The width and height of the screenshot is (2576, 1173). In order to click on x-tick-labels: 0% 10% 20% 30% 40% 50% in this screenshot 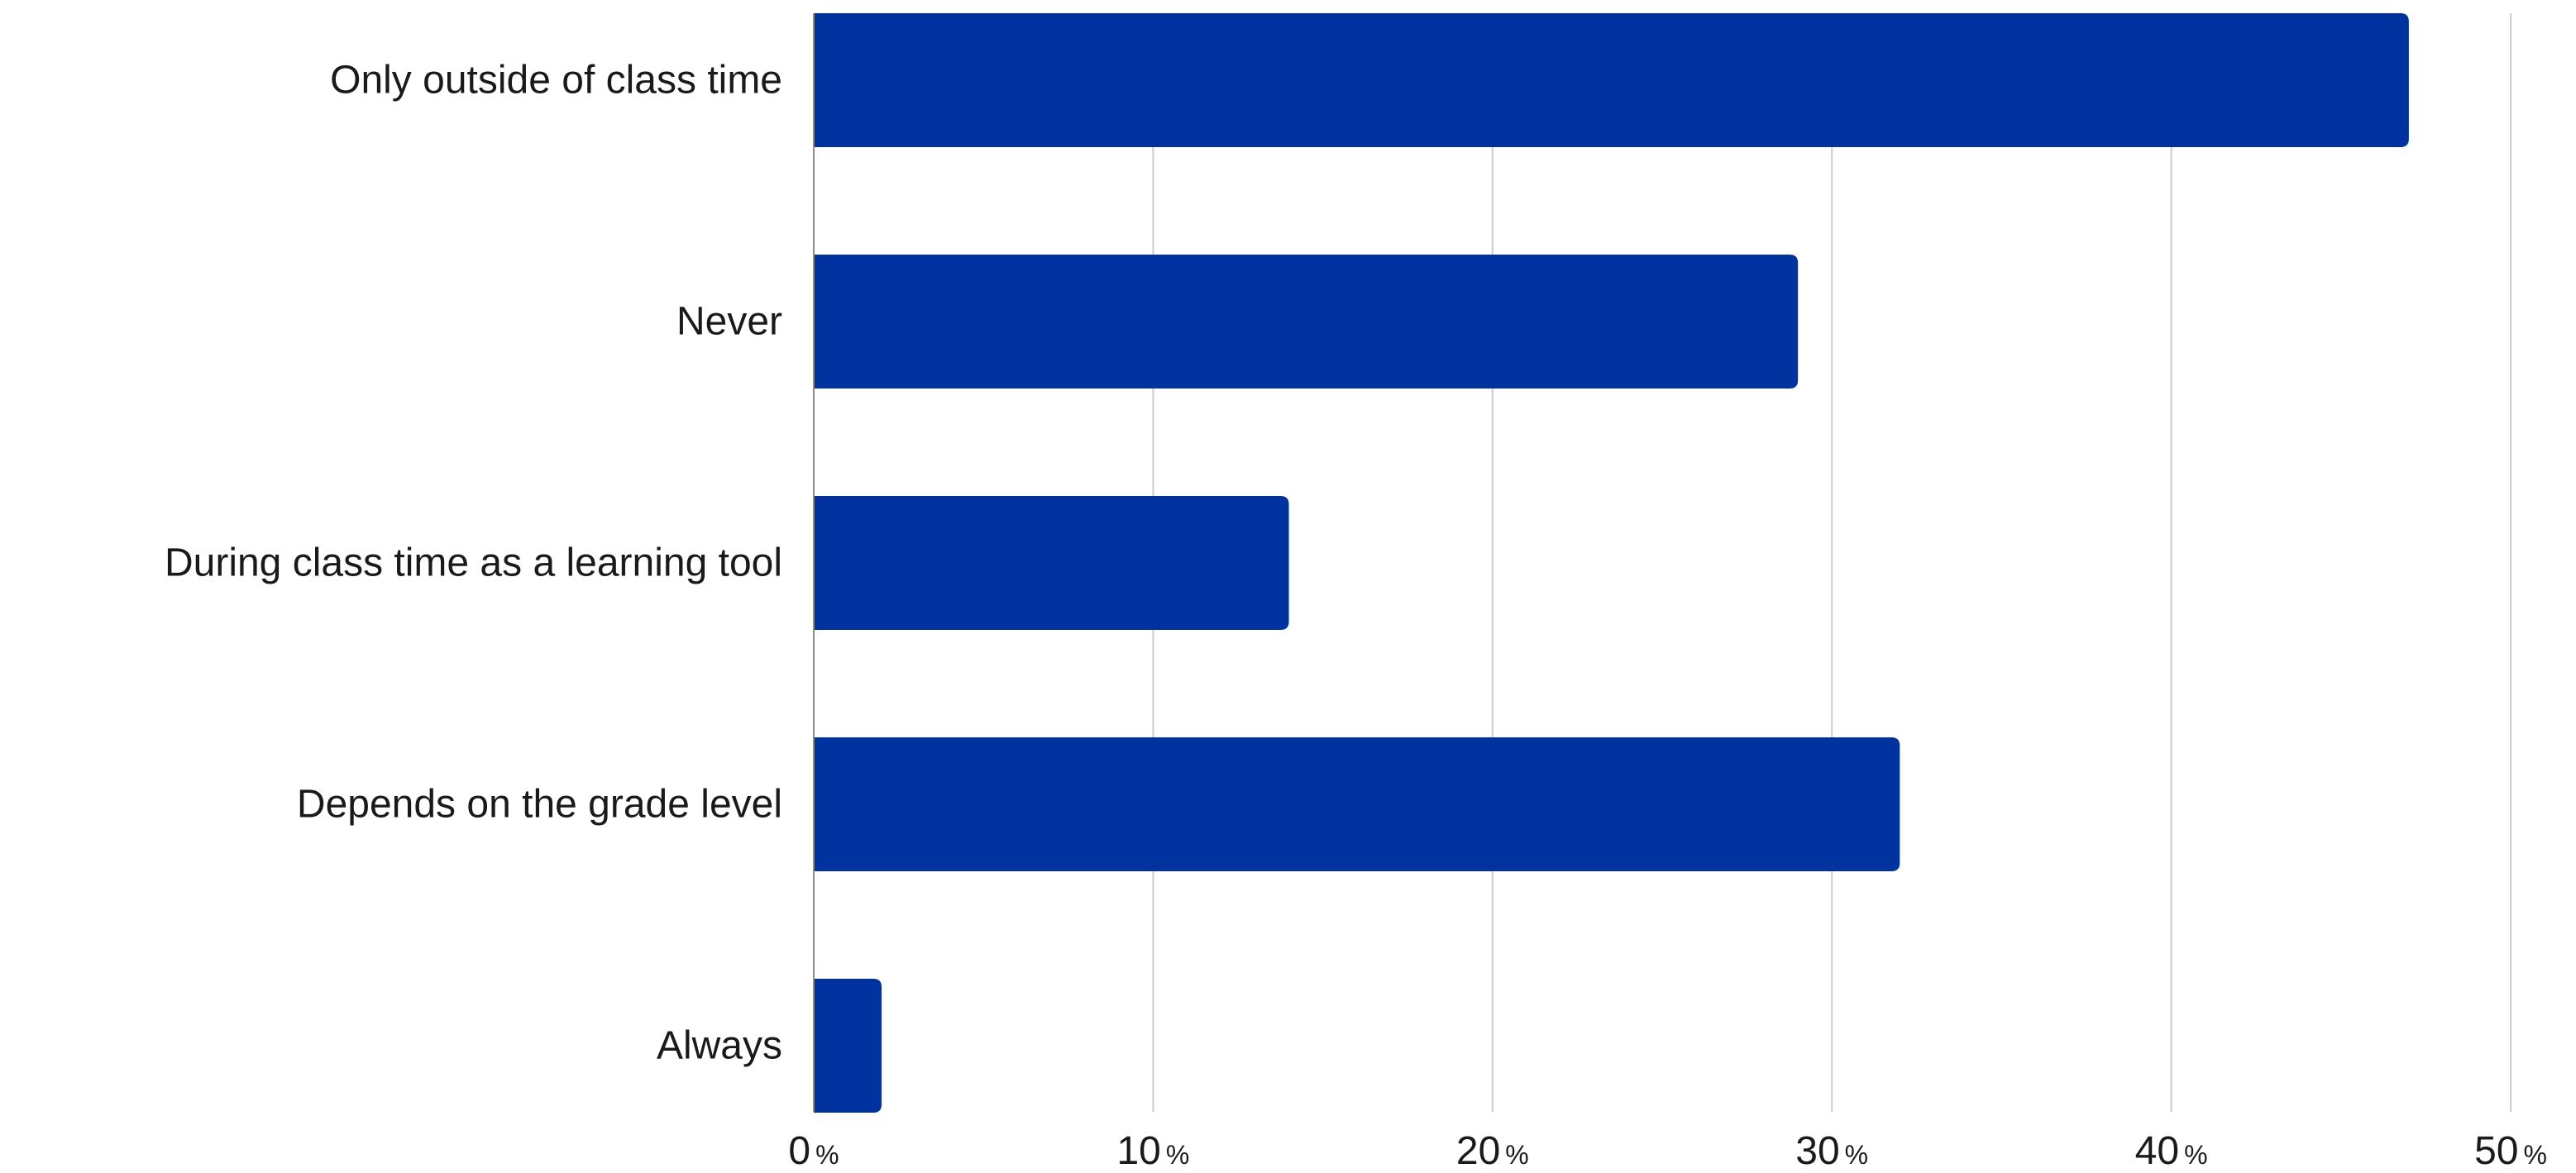, I will do `click(1667, 1151)`.